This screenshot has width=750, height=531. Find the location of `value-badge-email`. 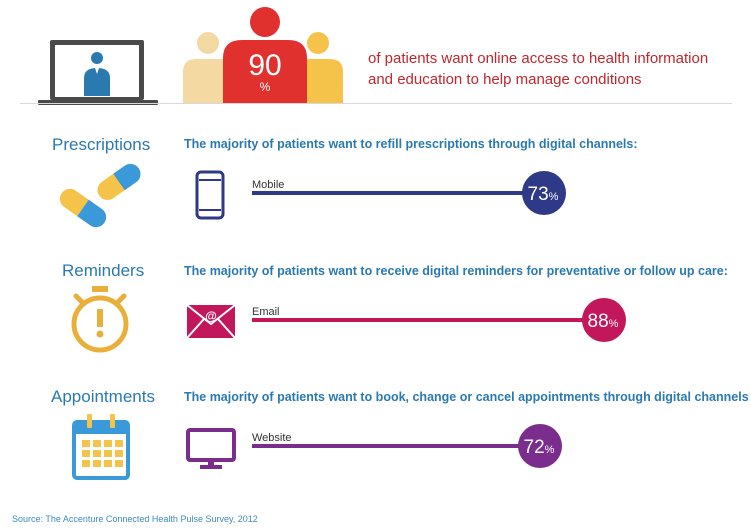

value-badge-email is located at coordinates (604, 320).